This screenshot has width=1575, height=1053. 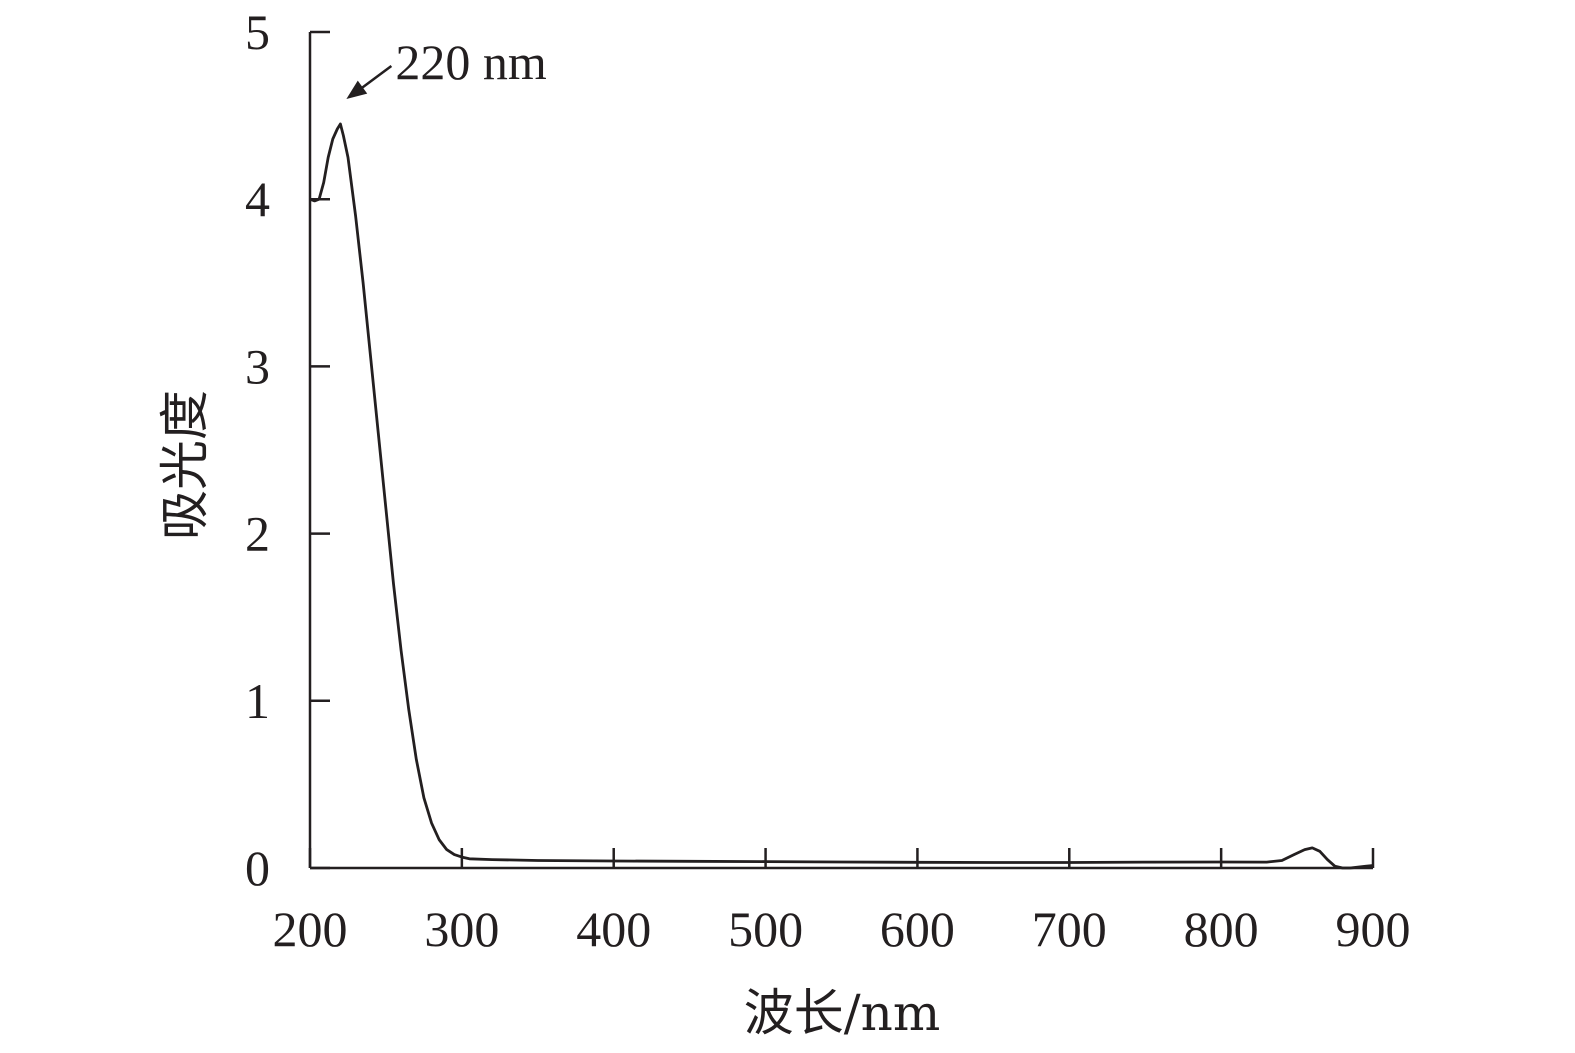 I want to click on y-axis-title: 吸光度, so click(x=185, y=465).